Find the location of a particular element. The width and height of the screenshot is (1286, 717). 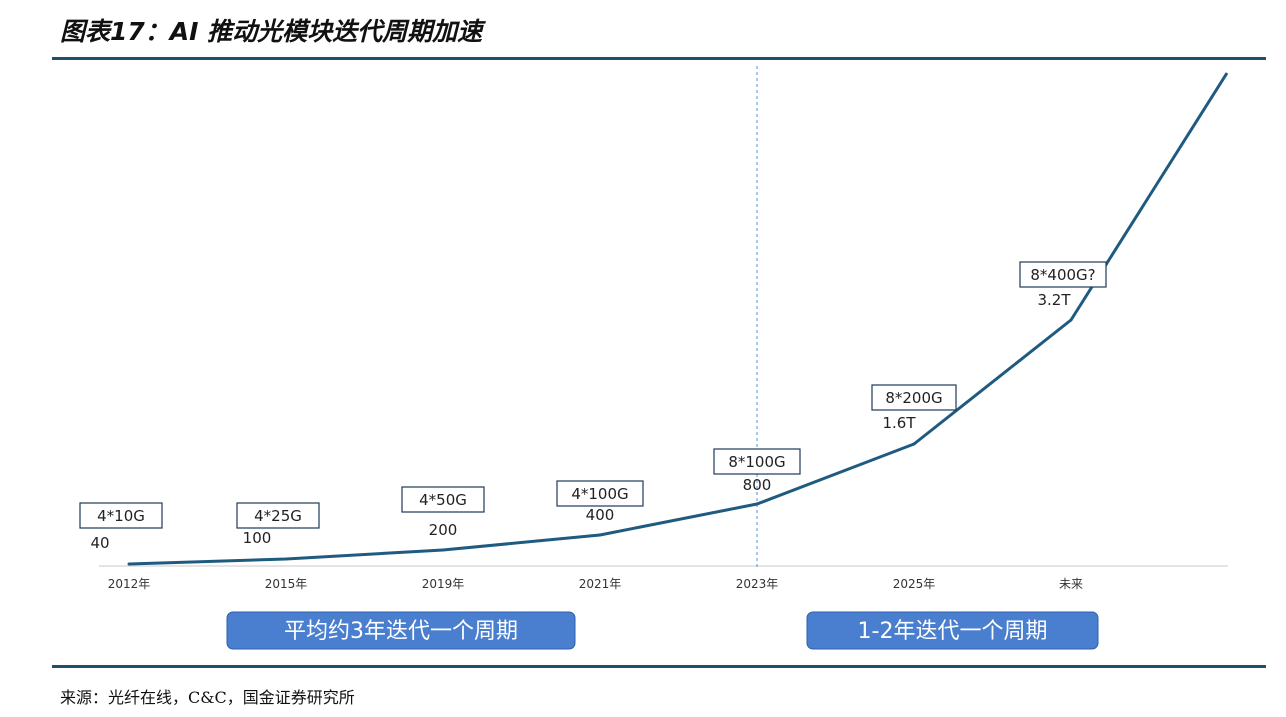

data-label: 100 is located at coordinates (257, 538).